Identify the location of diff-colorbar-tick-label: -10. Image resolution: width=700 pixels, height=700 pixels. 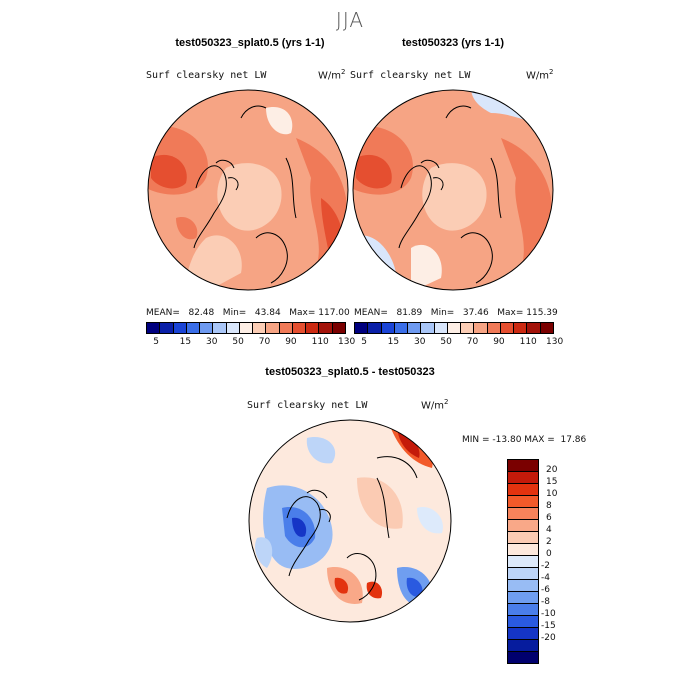
(548, 614).